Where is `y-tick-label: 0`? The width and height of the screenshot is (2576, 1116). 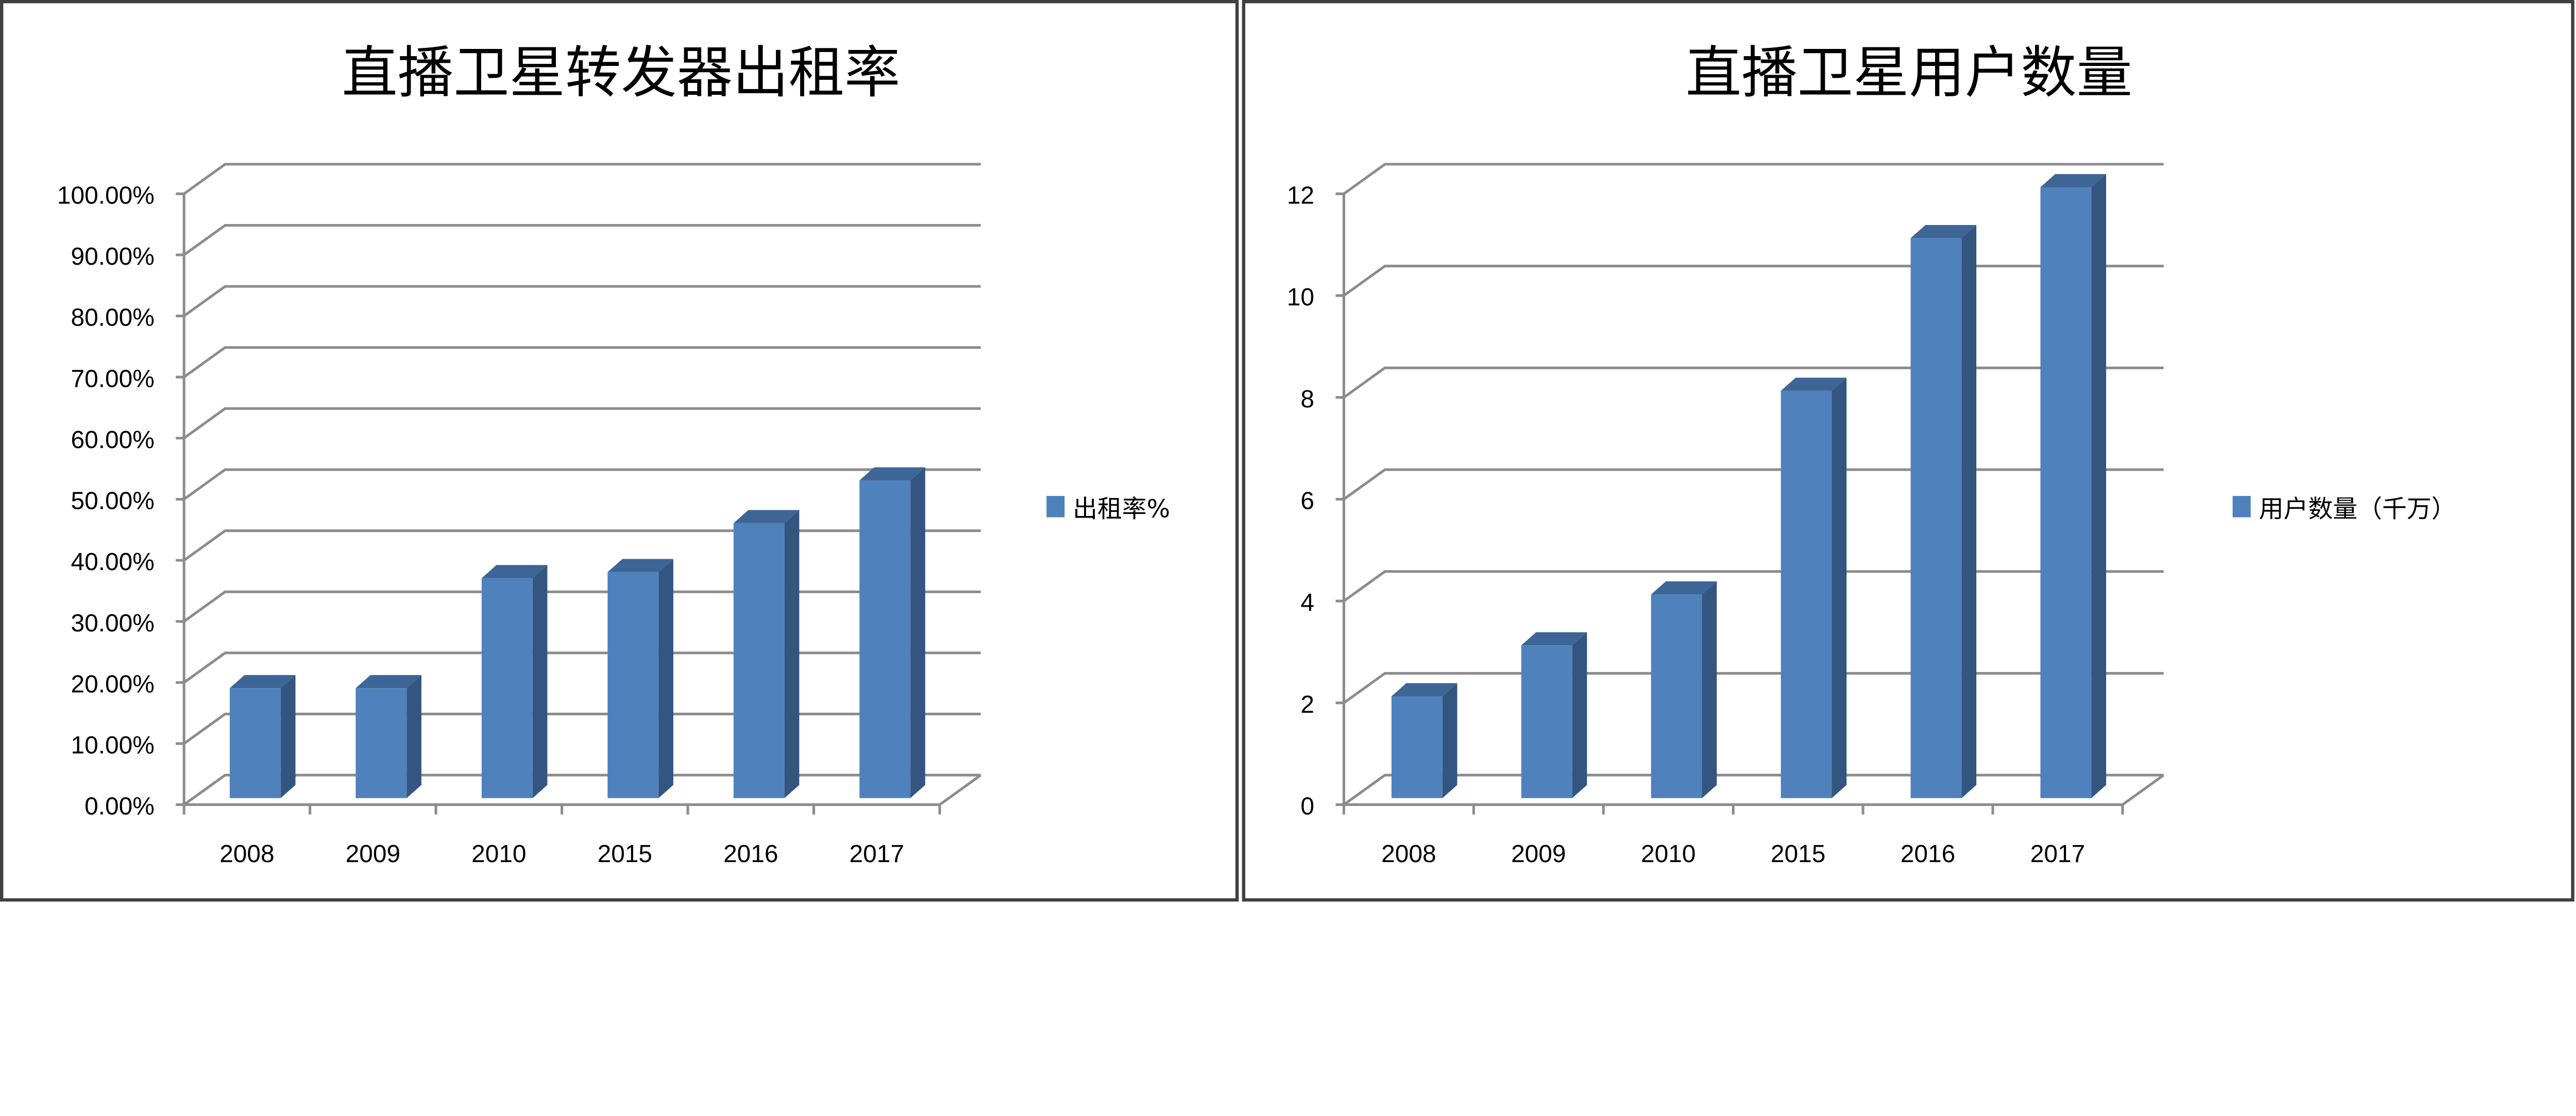
y-tick-label: 0 is located at coordinates (1307, 806).